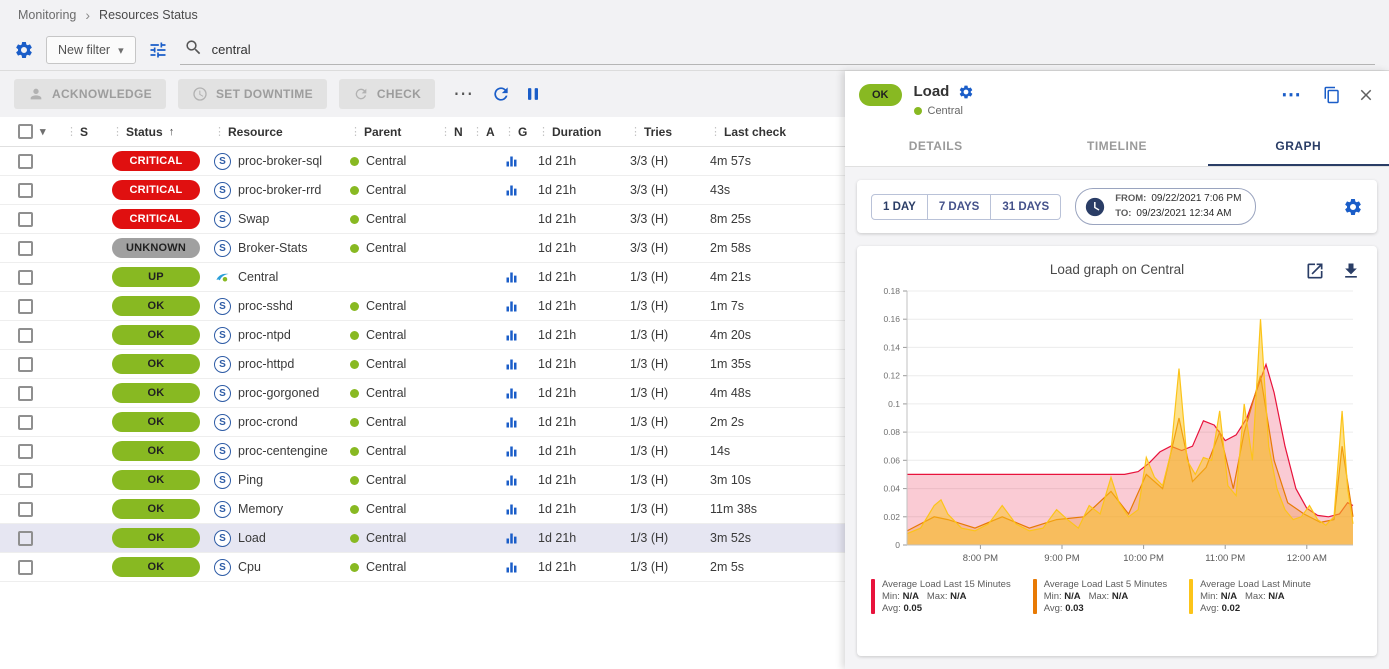  What do you see at coordinates (584, 132) in the screenshot?
I see `column-header-duration: ⋮ Duration` at bounding box center [584, 132].